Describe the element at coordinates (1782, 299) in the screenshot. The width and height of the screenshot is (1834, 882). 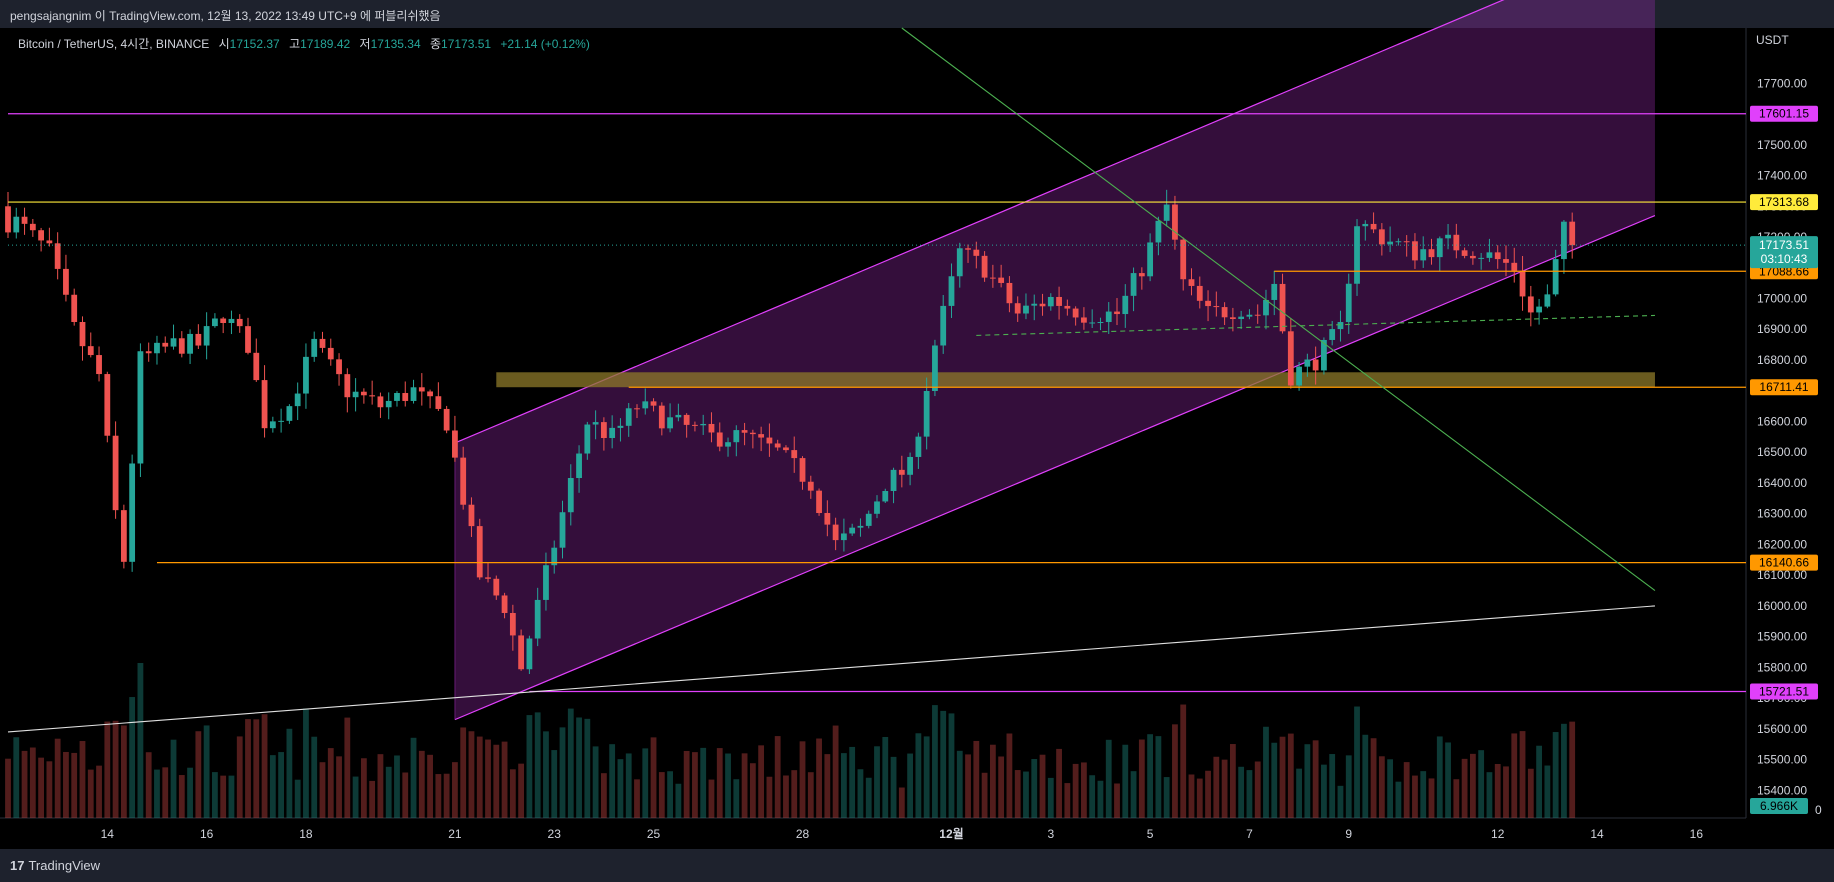
I see `price-tick-label: 17000.00` at that location.